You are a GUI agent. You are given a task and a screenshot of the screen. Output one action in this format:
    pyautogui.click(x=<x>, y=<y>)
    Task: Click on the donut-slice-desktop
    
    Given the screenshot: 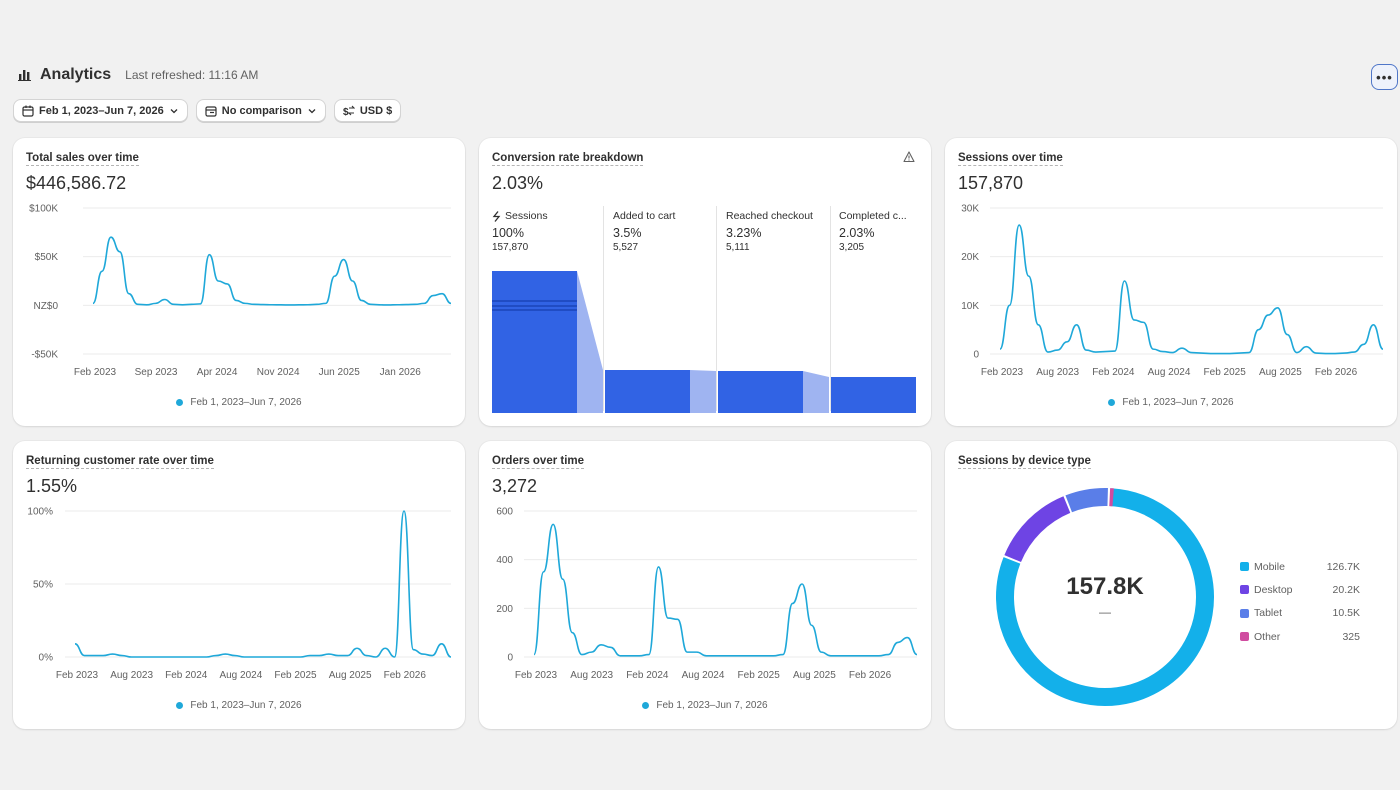 What is the action you would take?
    pyautogui.click(x=1037, y=529)
    